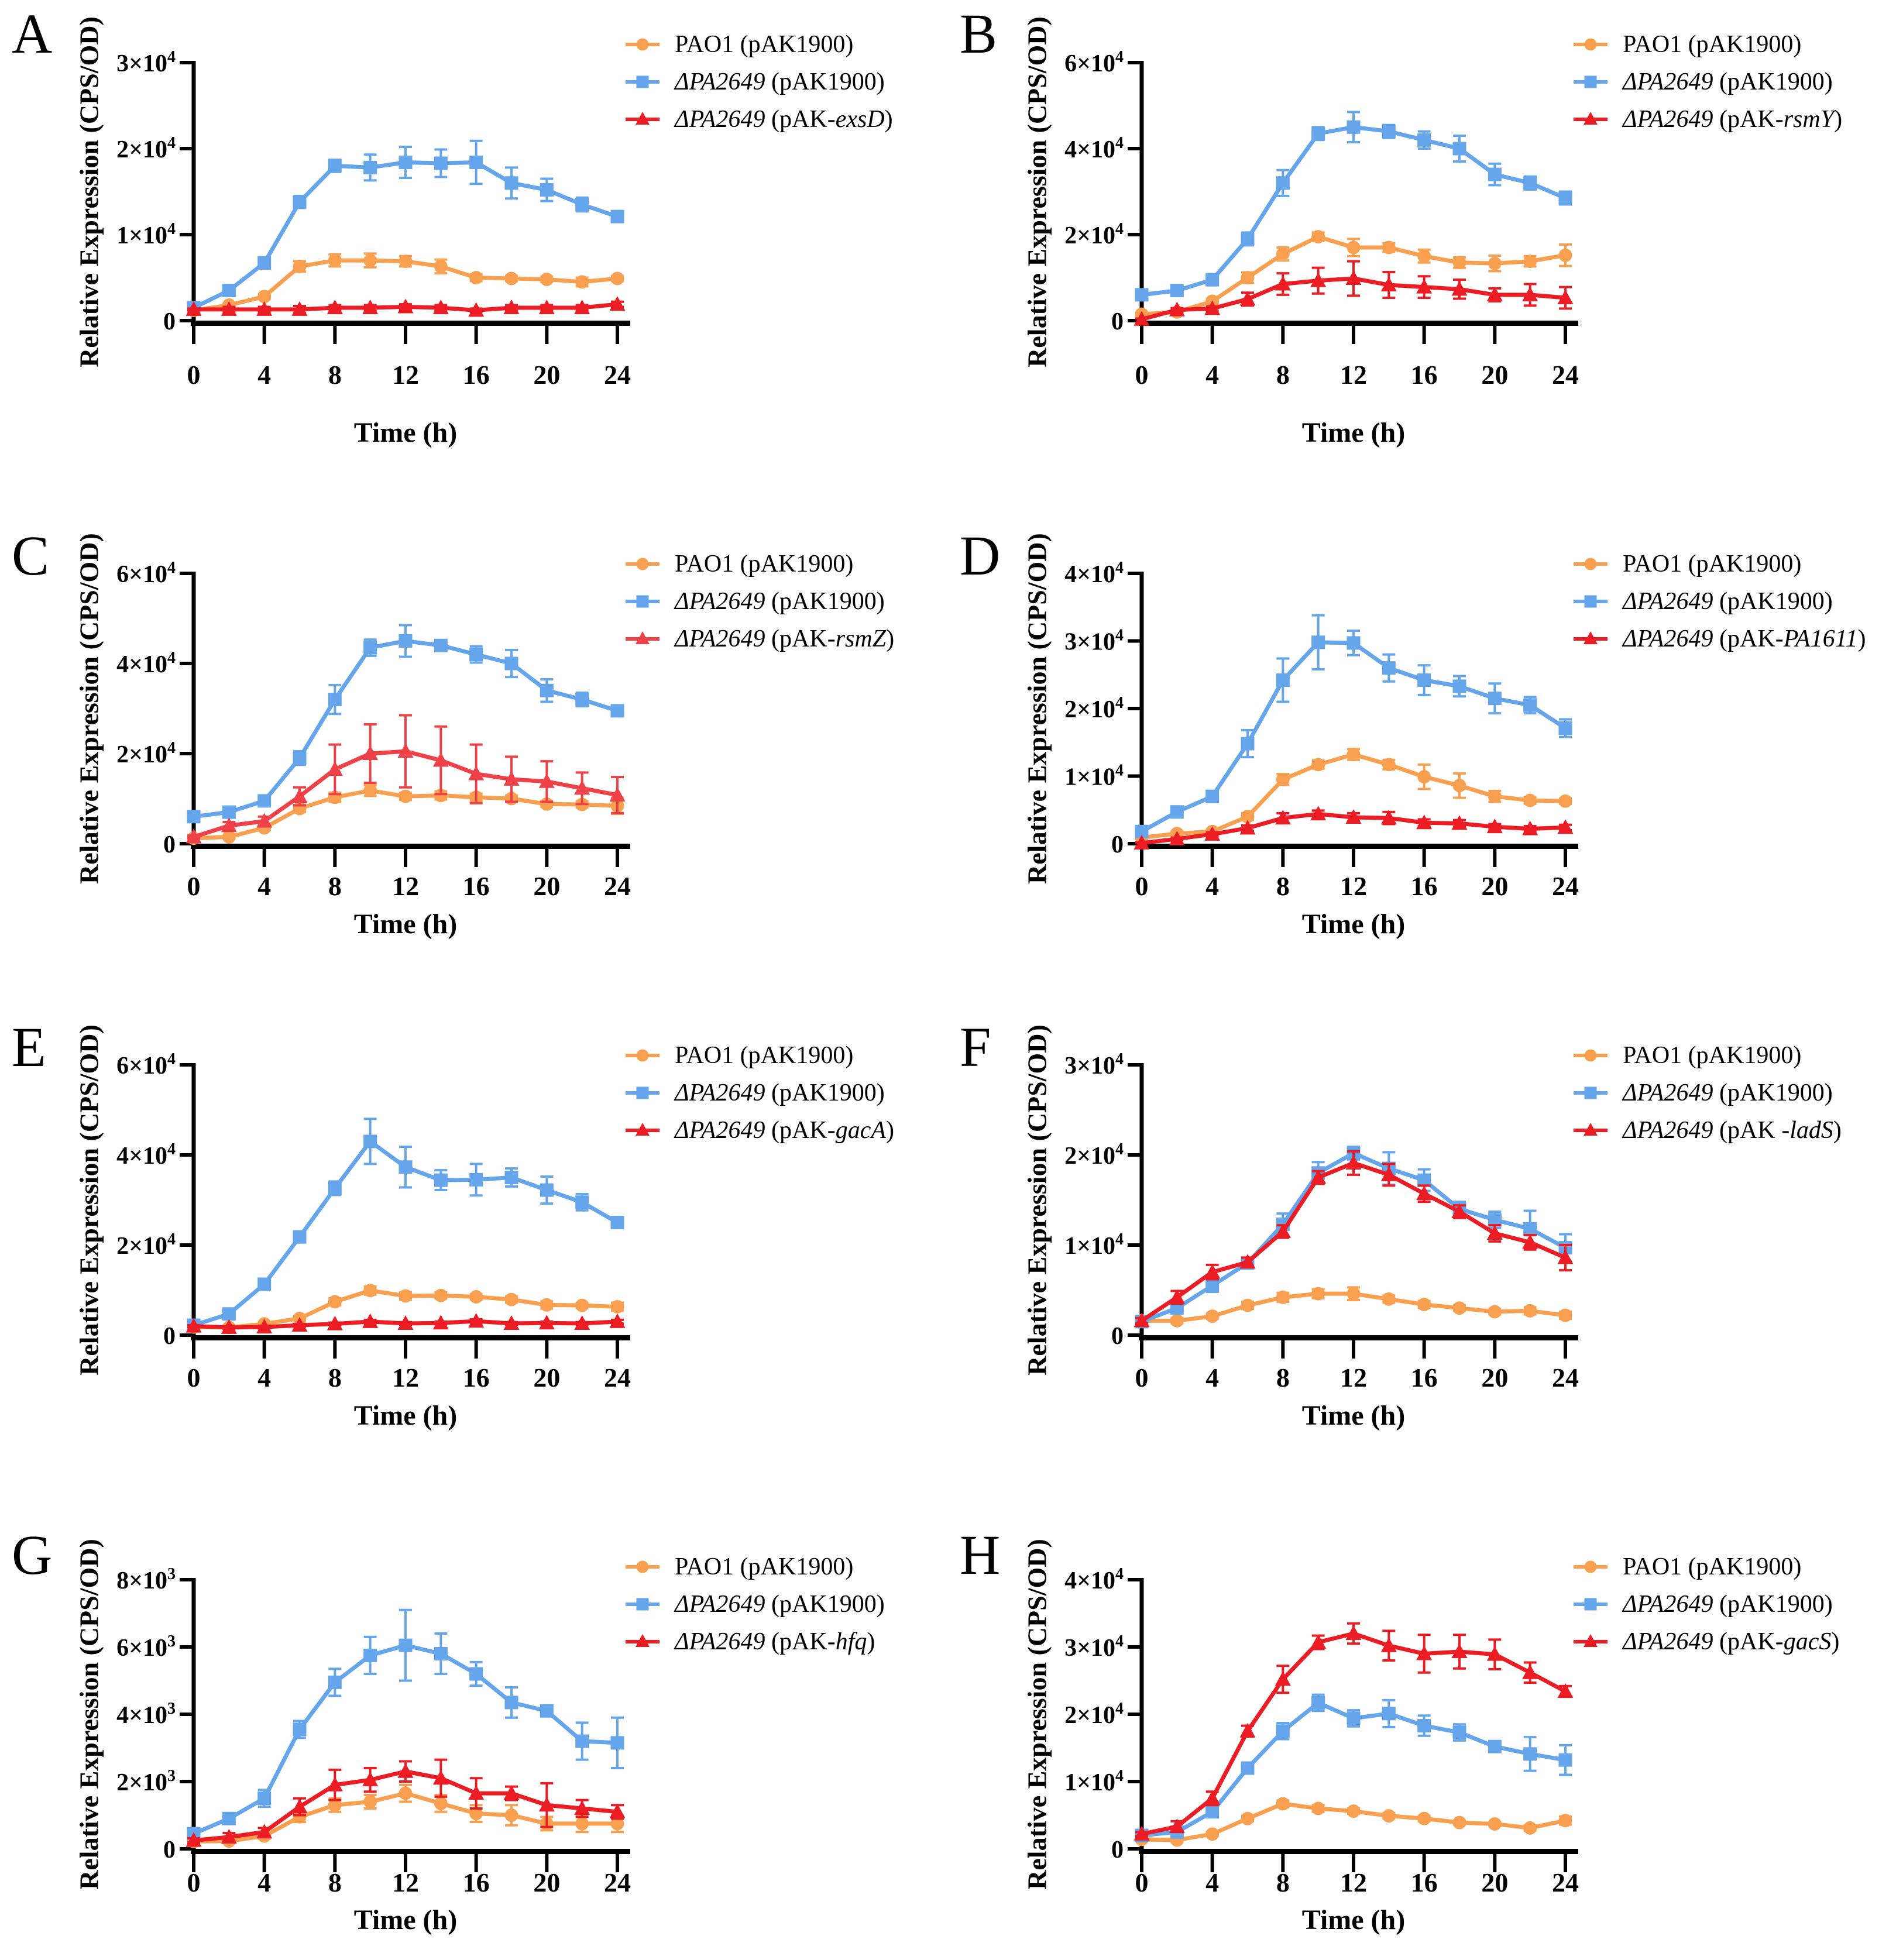 This screenshot has height=1960, width=1896. What do you see at coordinates (1283, 375) in the screenshot?
I see `x-tick-label: 8` at bounding box center [1283, 375].